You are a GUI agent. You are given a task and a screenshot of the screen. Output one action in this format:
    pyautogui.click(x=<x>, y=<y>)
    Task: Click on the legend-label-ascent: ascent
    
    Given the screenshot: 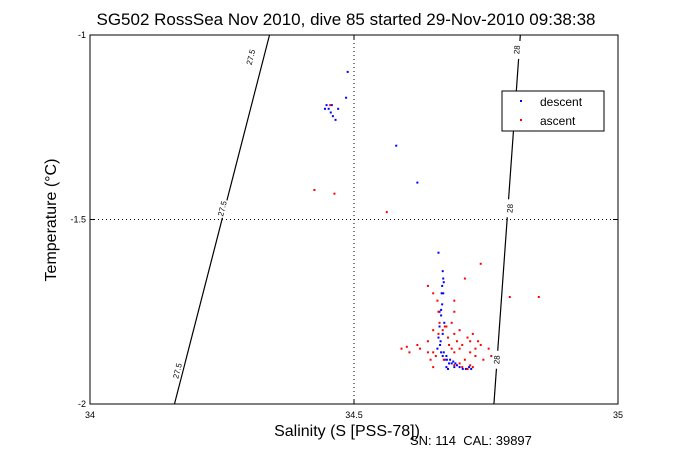 What is the action you would take?
    pyautogui.click(x=558, y=121)
    